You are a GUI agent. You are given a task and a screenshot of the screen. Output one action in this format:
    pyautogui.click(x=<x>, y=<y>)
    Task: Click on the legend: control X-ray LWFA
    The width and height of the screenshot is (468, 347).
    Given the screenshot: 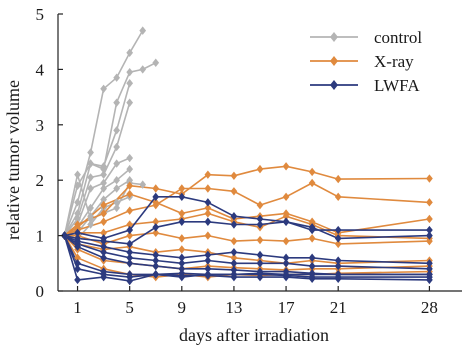 What is the action you would take?
    pyautogui.click(x=366, y=61)
    